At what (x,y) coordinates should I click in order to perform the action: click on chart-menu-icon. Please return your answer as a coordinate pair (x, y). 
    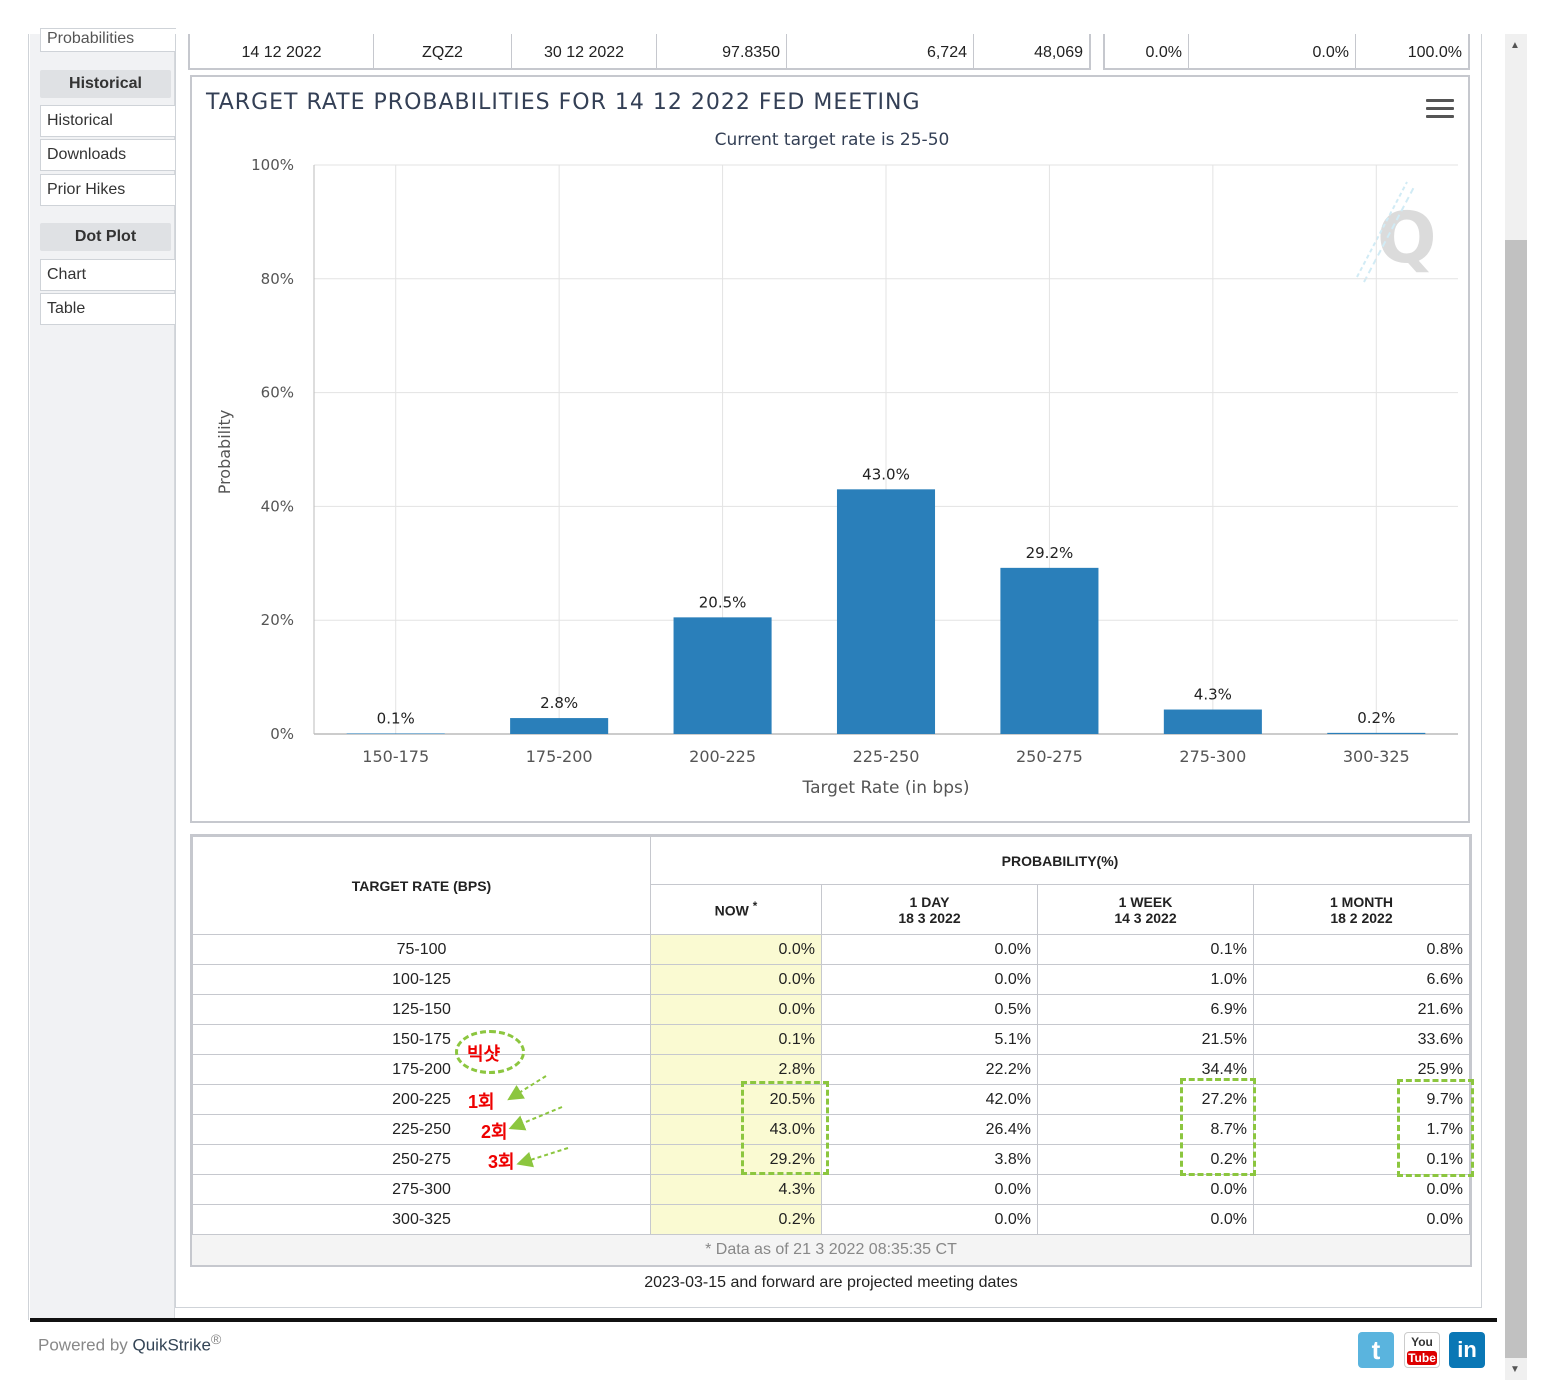
    Looking at the image, I should click on (1440, 110).